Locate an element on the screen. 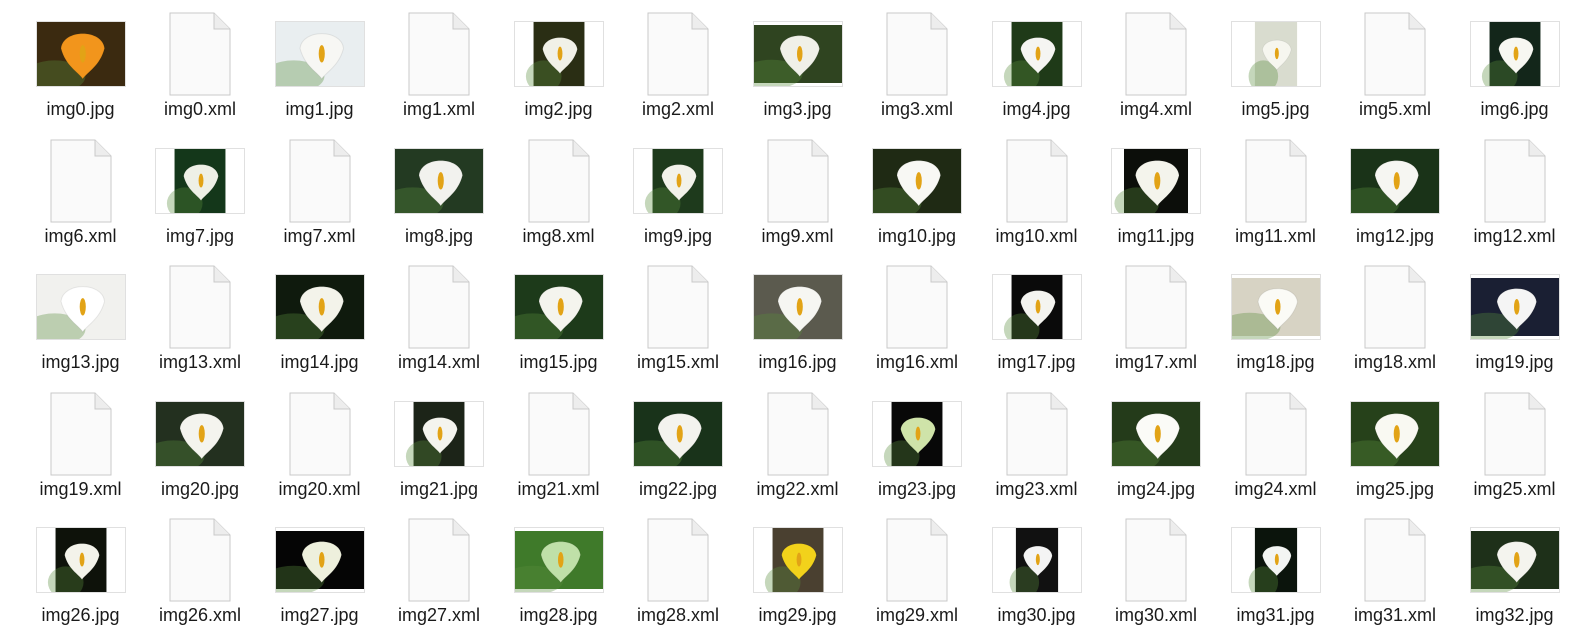 The height and width of the screenshot is (644, 1574). file-item: img10.jpg is located at coordinates (917, 196).